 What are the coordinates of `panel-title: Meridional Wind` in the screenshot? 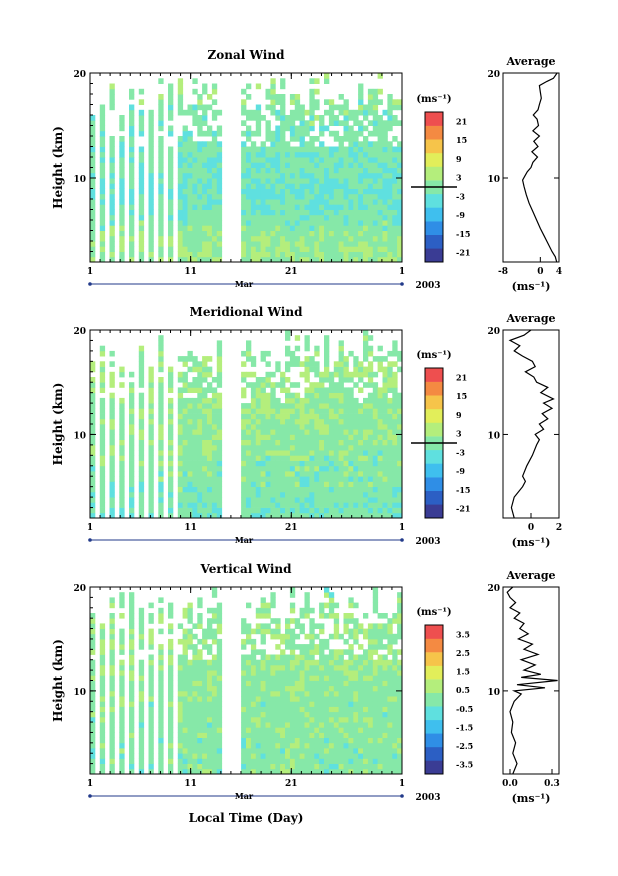 It's located at (247, 312).